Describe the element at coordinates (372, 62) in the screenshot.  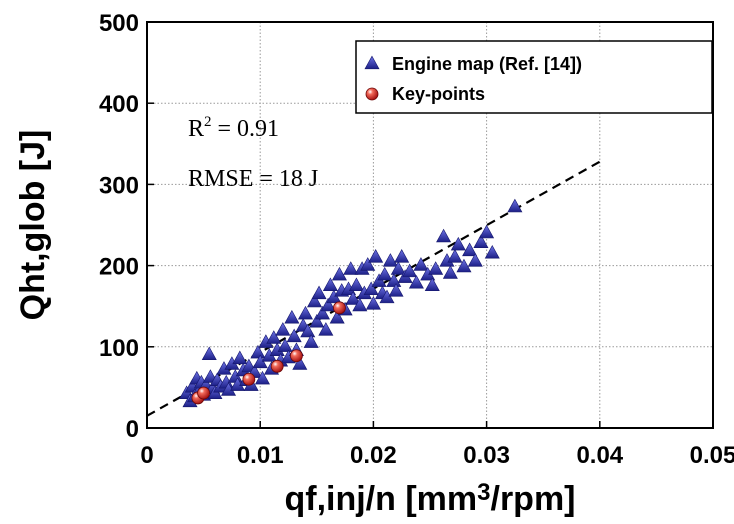
I see `legend-triangle-icon` at that location.